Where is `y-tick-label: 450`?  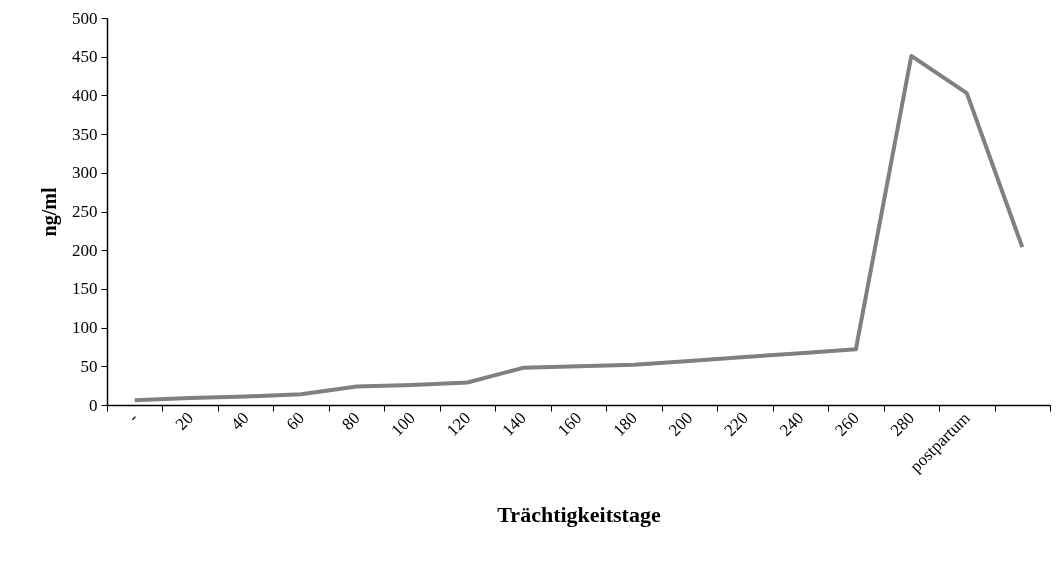
y-tick-label: 450 is located at coordinates (85, 57).